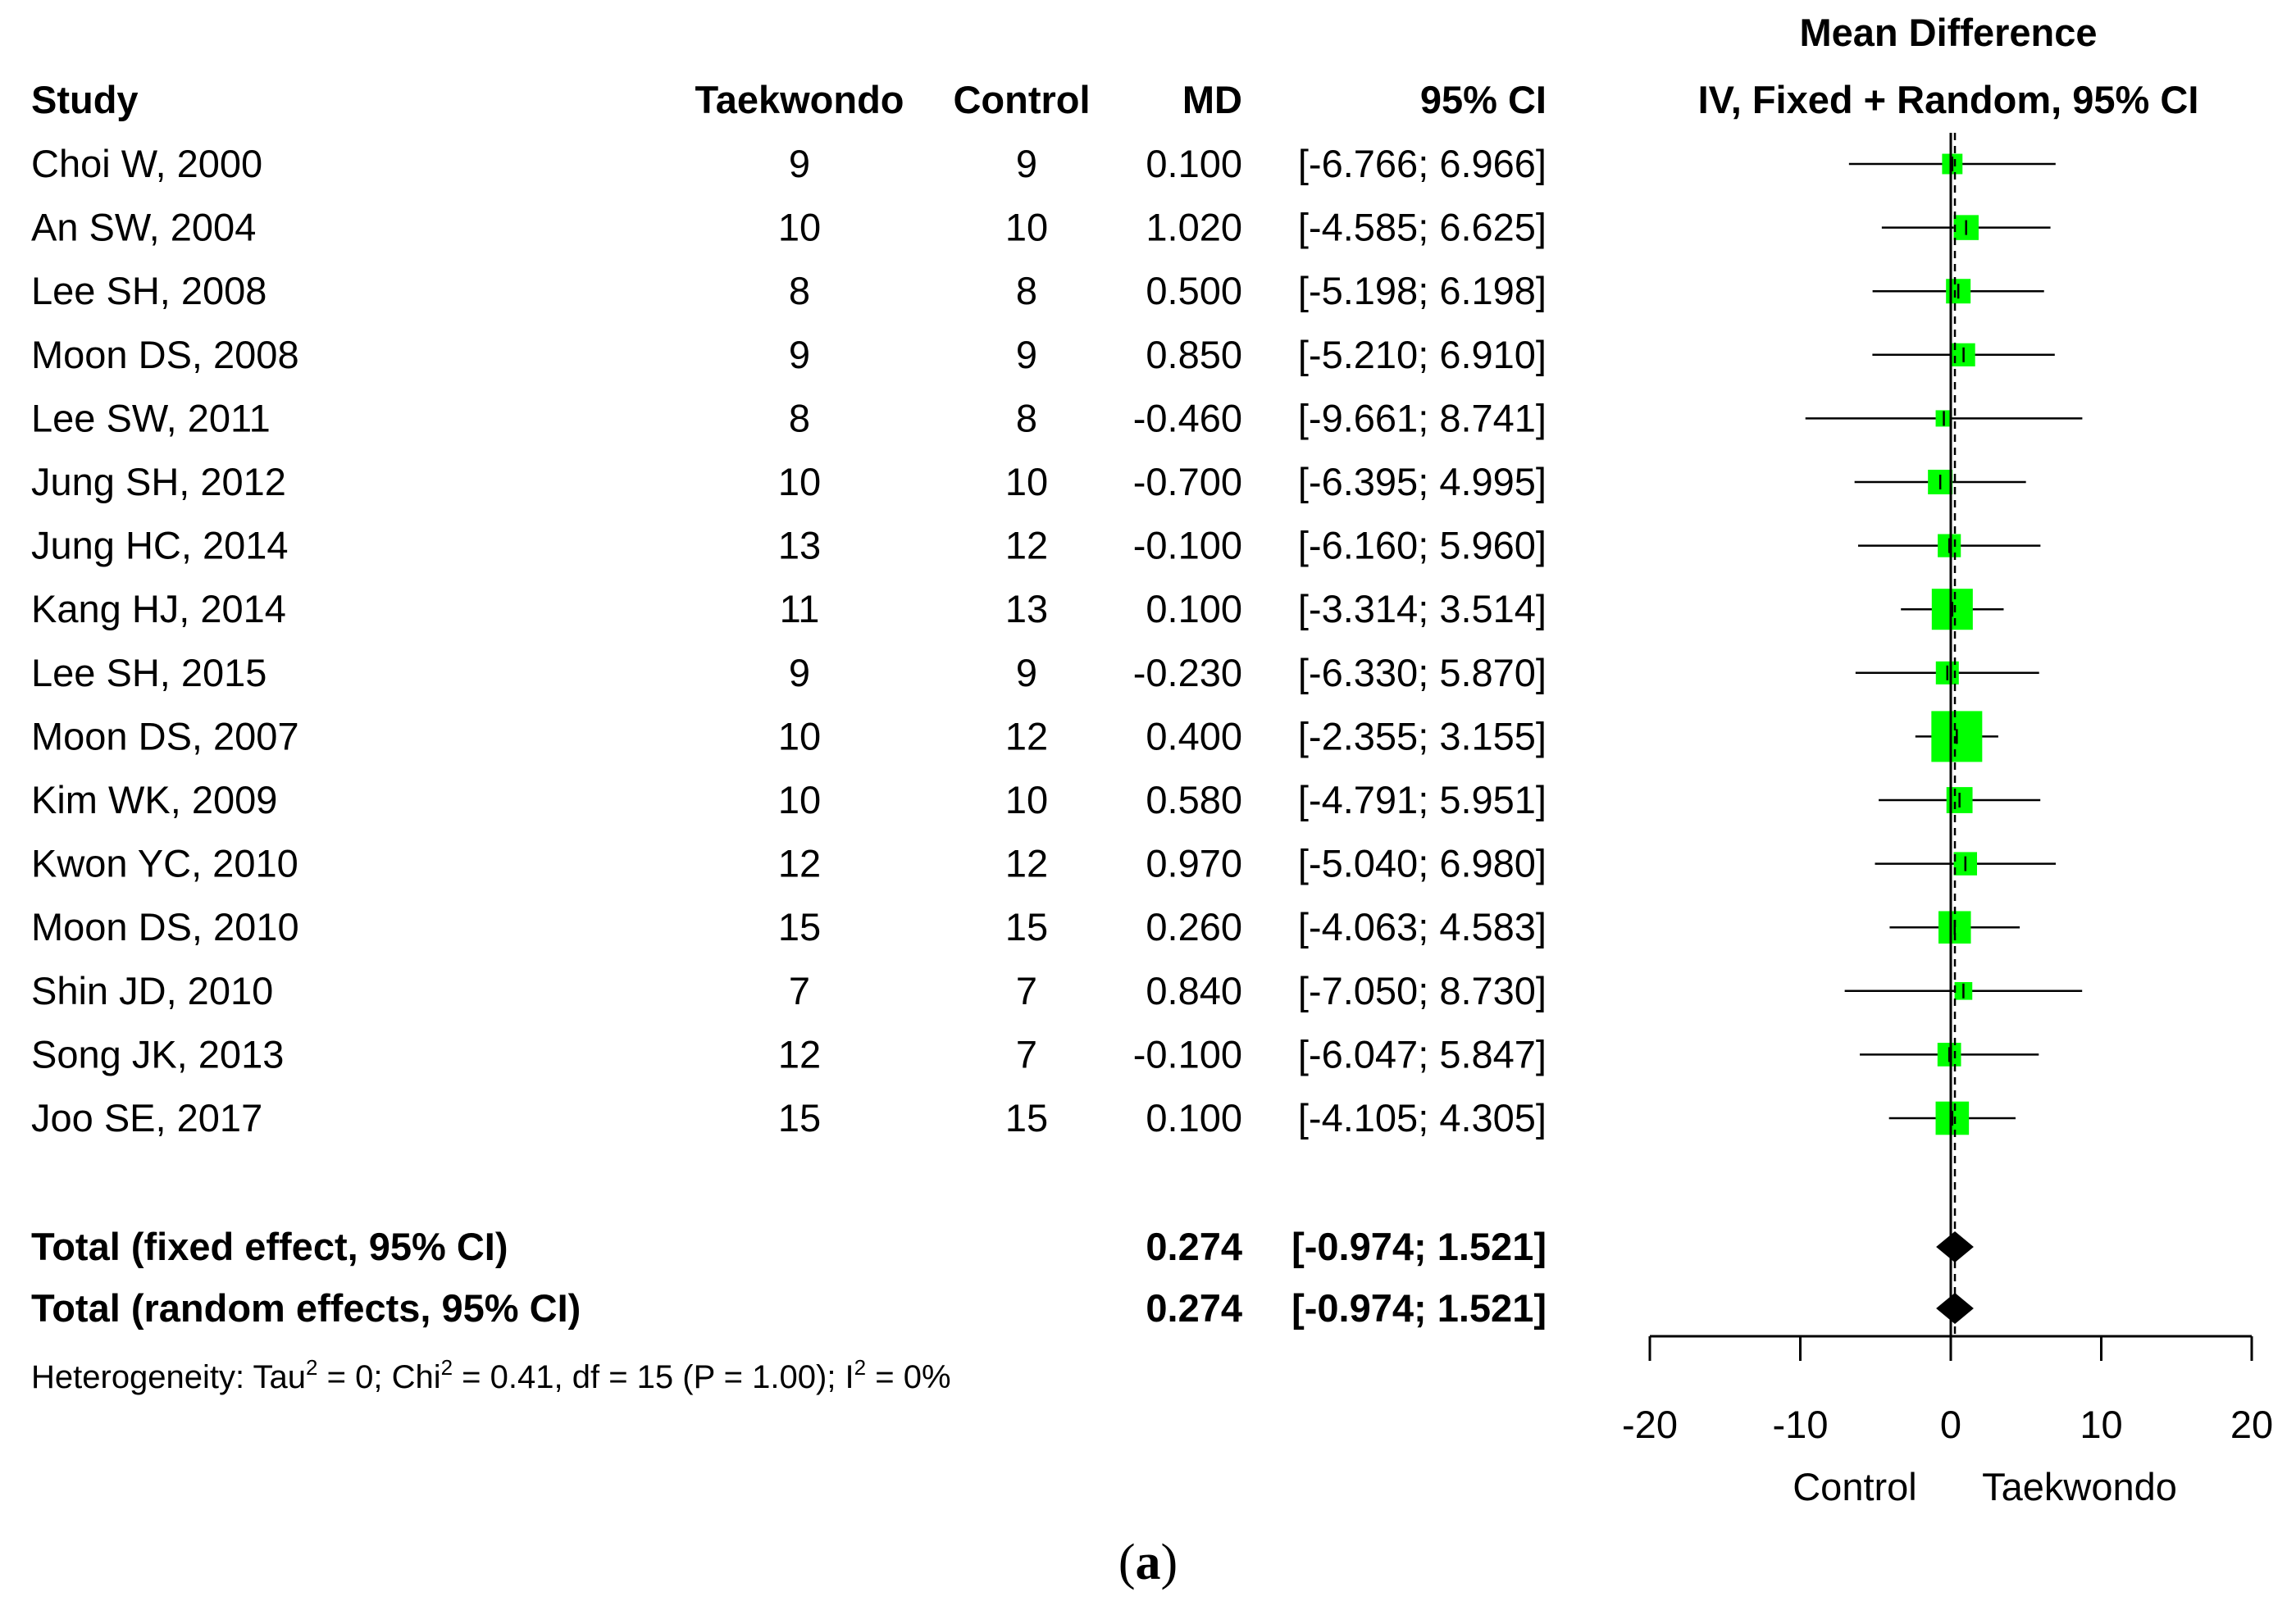  What do you see at coordinates (1948, 99) in the screenshot?
I see `plot-title-line2: IV, Fixed + Random, 95% CI` at bounding box center [1948, 99].